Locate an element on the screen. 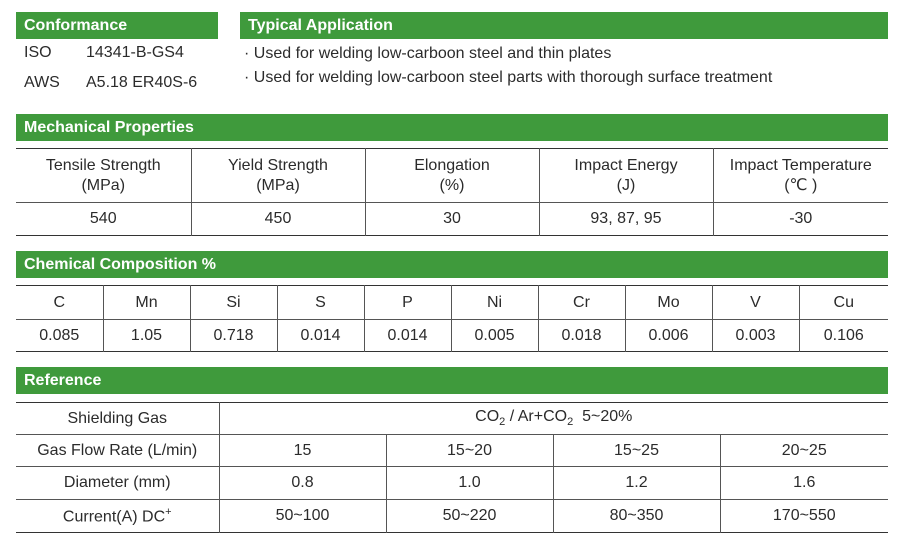 This screenshot has height=544, width=909. chemical-composition-header: Chemical Composition % is located at coordinates (452, 264).